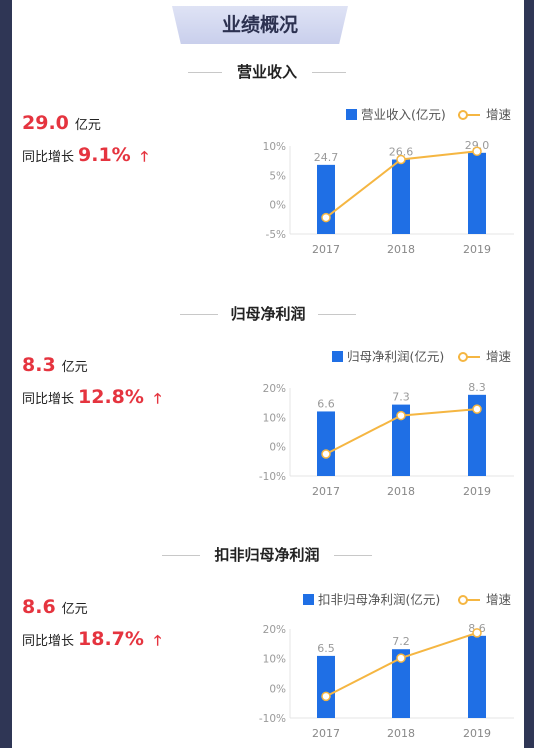  What do you see at coordinates (74, 609) in the screenshot?
I see `deducted-unit: 亿元` at bounding box center [74, 609].